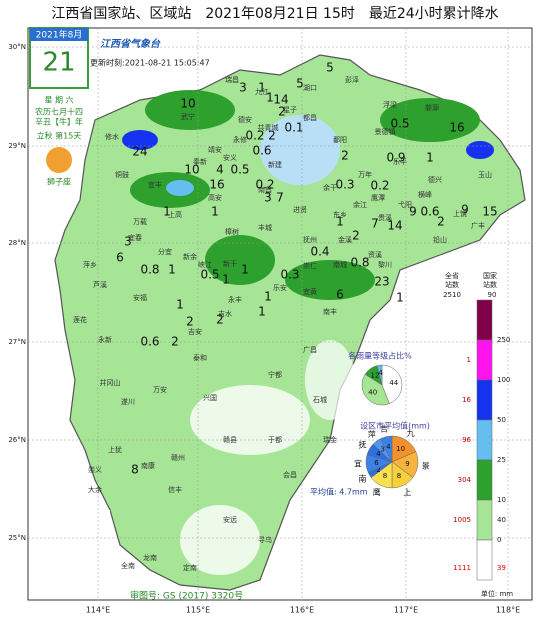 The height and width of the screenshot is (626, 550). What do you see at coordinates (150, 63) in the screenshot?
I see `update-time: 更新时刻:2021-08-21 15:05:47` at bounding box center [150, 63].